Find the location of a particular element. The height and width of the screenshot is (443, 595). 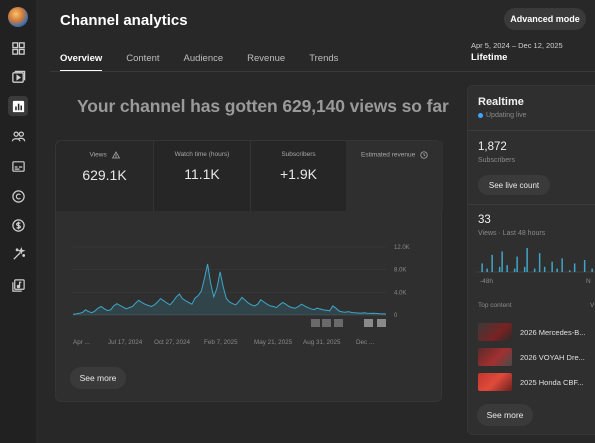

analytics-icon is located at coordinates (18, 106).